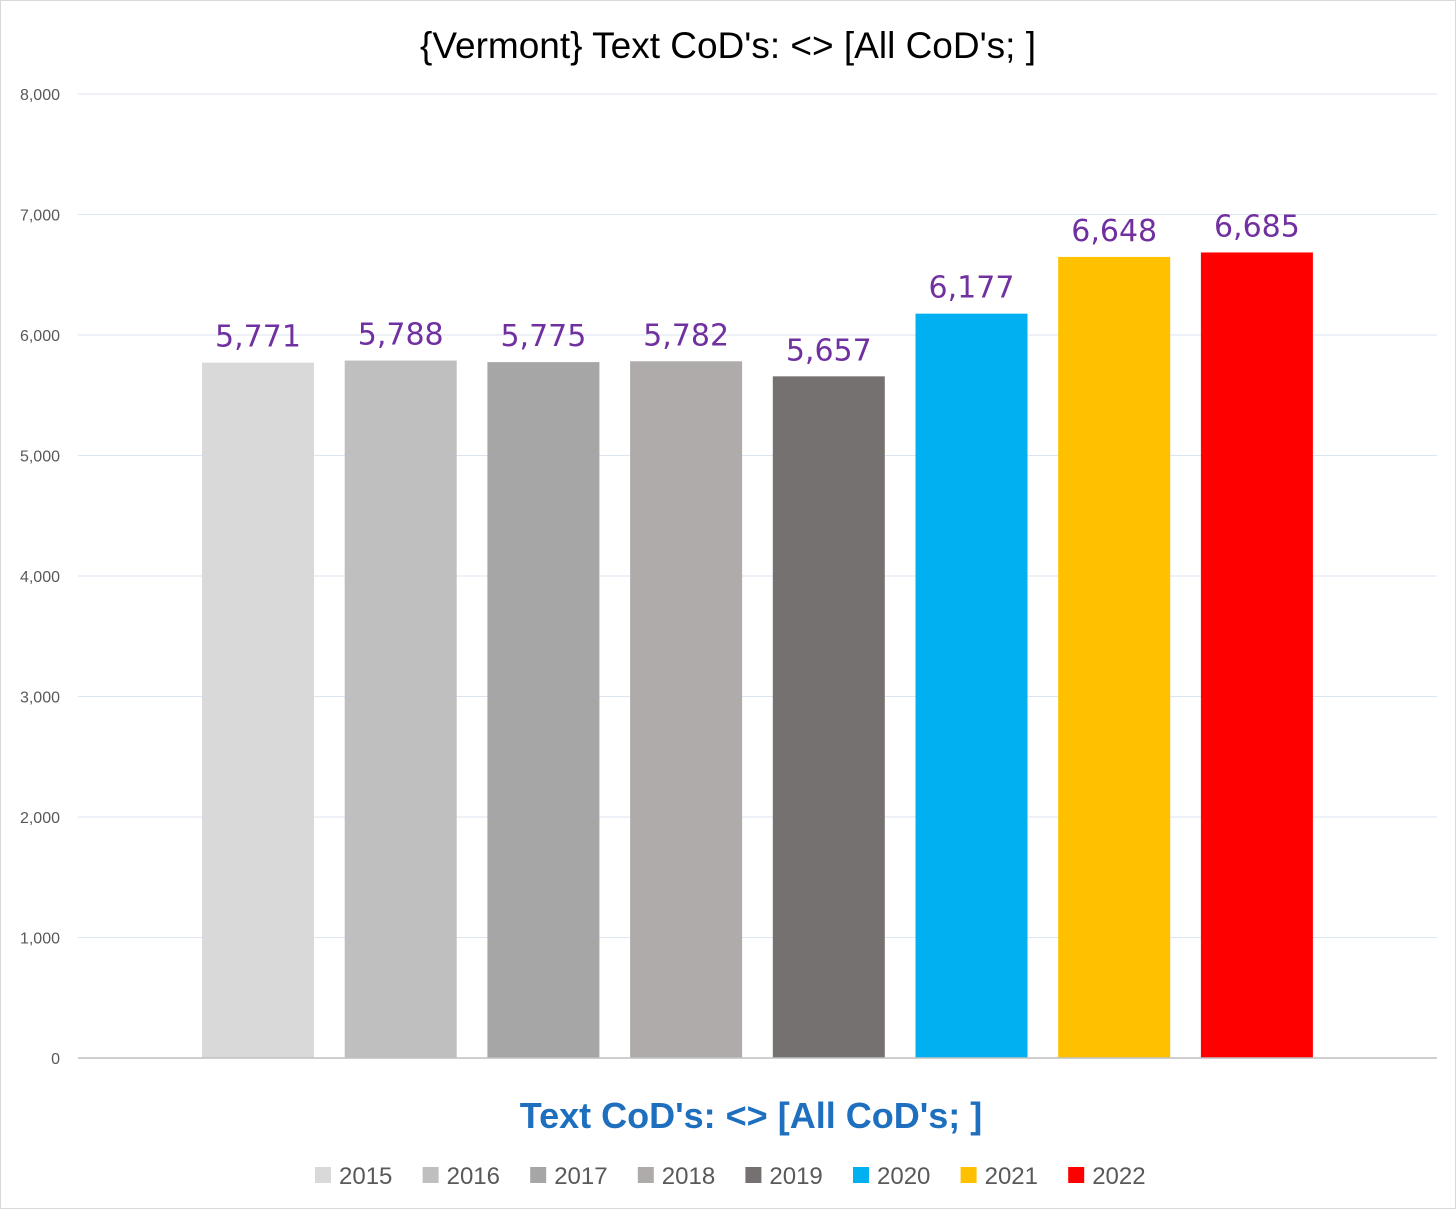 This screenshot has height=1209, width=1456. What do you see at coordinates (751, 1115) in the screenshot?
I see `x-axis-label: Text CoD's: <> [All CoD's; ]` at bounding box center [751, 1115].